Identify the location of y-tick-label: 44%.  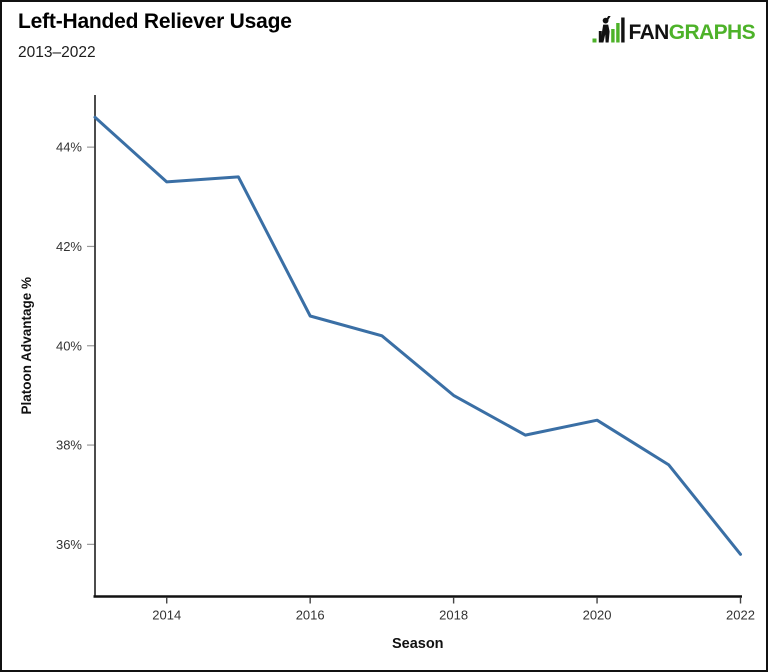
(69, 147).